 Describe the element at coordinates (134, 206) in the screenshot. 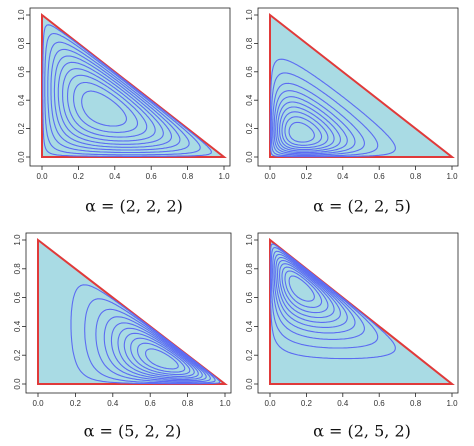

I see `caption: α = (2, 2, 2)` at that location.